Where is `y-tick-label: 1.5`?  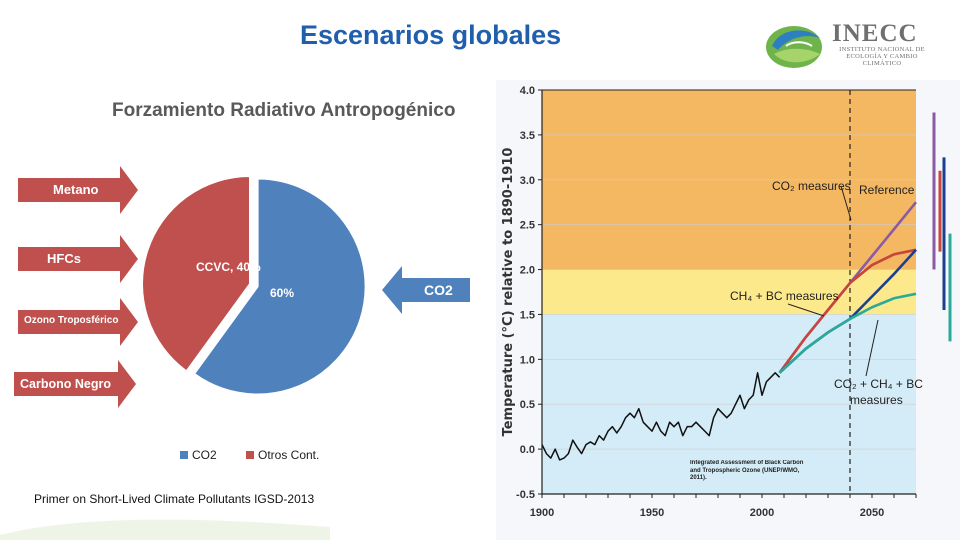 y-tick-label: 1.5 is located at coordinates (527, 315).